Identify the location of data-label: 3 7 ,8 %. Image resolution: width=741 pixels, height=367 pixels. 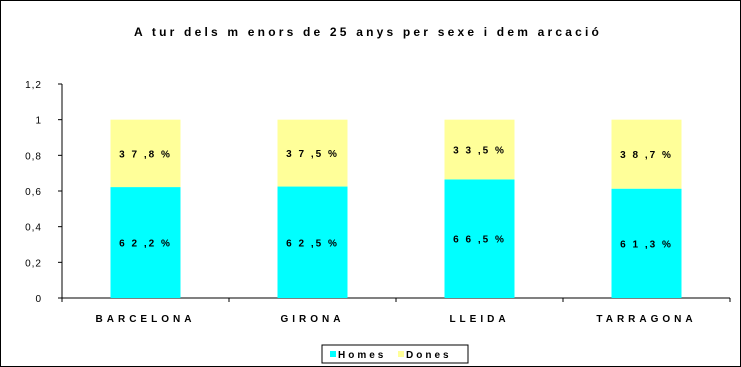
(145, 154).